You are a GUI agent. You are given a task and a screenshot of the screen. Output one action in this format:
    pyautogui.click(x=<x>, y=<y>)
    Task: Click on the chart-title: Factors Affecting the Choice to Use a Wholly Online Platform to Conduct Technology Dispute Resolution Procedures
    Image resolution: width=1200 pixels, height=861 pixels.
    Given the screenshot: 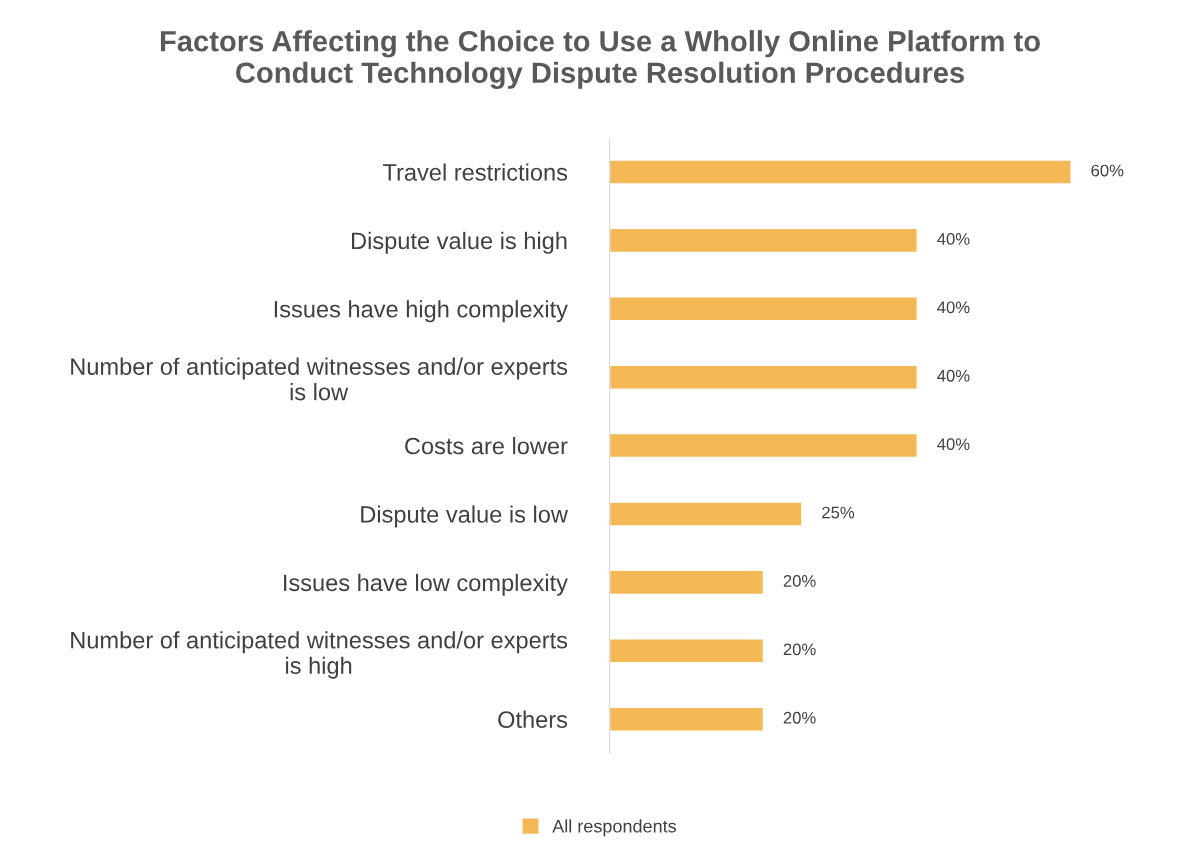 What is the action you would take?
    pyautogui.click(x=600, y=59)
    